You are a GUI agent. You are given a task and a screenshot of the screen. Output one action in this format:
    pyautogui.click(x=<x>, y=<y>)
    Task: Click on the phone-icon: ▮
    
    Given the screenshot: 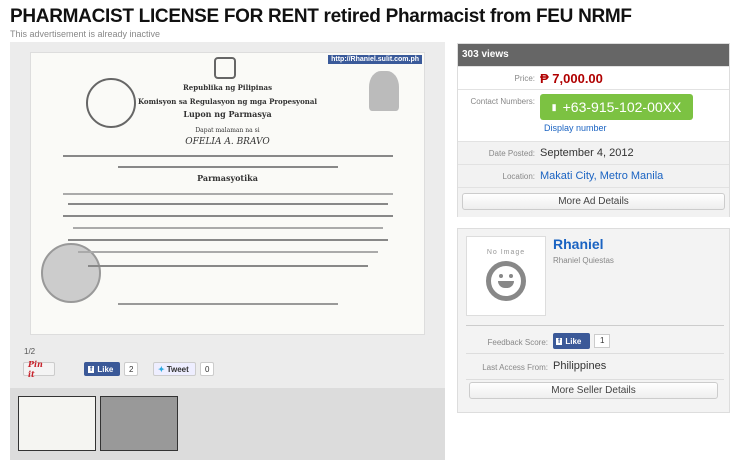 What is the action you would take?
    pyautogui.click(x=554, y=106)
    